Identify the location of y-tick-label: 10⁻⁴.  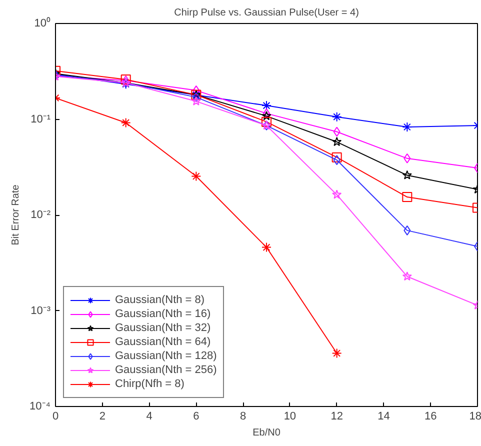
(40, 406).